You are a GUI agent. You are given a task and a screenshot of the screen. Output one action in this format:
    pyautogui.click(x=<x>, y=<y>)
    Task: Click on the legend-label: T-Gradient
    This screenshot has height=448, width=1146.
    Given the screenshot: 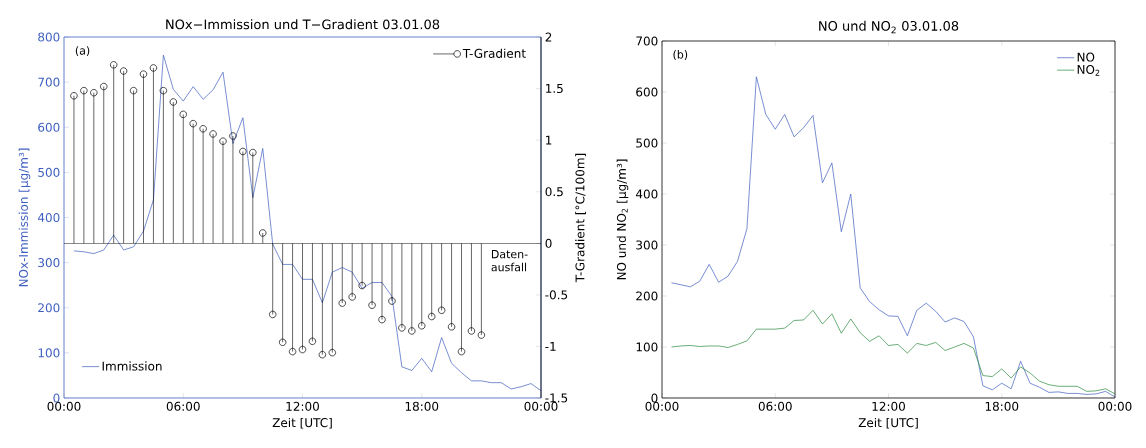 What is the action you would take?
    pyautogui.click(x=494, y=53)
    